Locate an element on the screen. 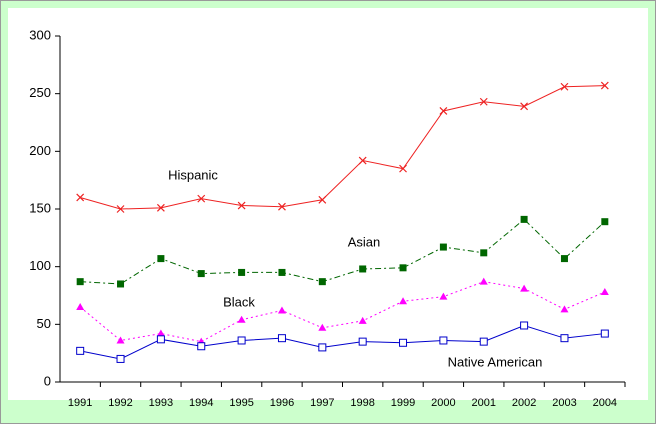 The image size is (656, 424). x-tick-label: 2004 is located at coordinates (605, 403).